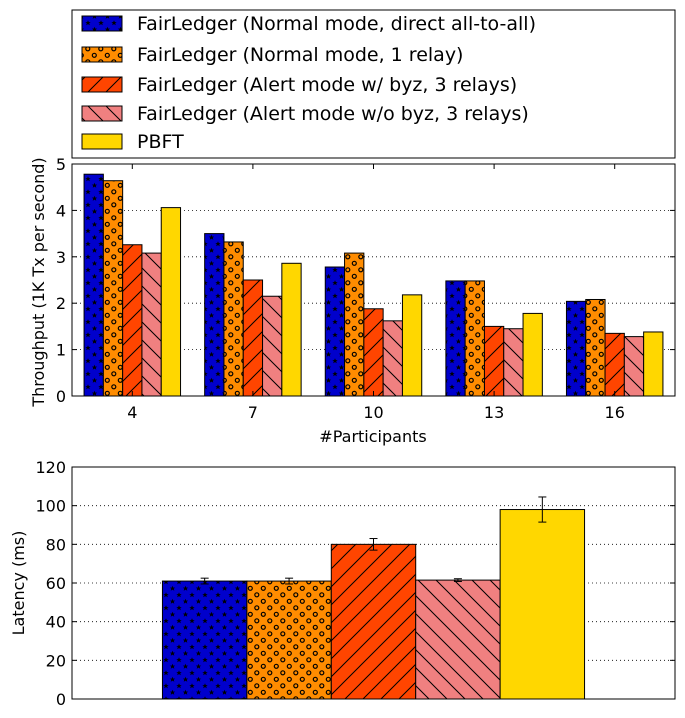 The height and width of the screenshot is (718, 685). Describe the element at coordinates (327, 85) in the screenshot. I see `legend-label-2: FairLedger (Alert mode w/ byz, 3 relays)` at that location.